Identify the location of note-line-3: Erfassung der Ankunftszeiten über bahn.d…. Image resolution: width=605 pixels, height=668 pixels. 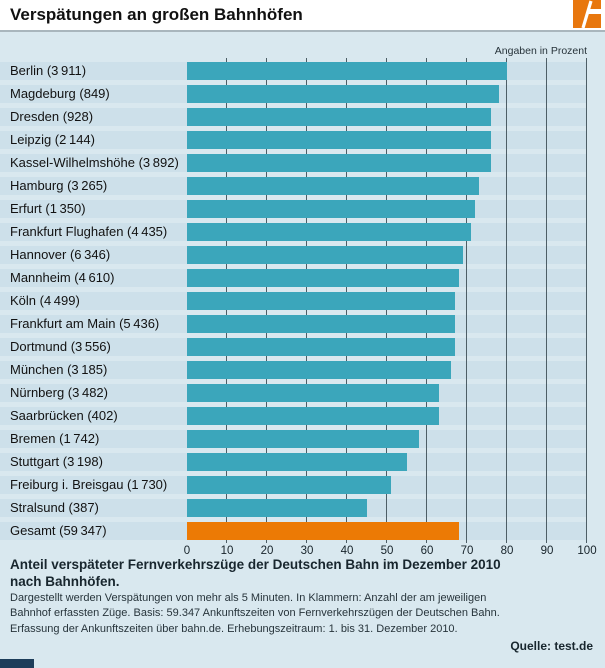
(234, 628).